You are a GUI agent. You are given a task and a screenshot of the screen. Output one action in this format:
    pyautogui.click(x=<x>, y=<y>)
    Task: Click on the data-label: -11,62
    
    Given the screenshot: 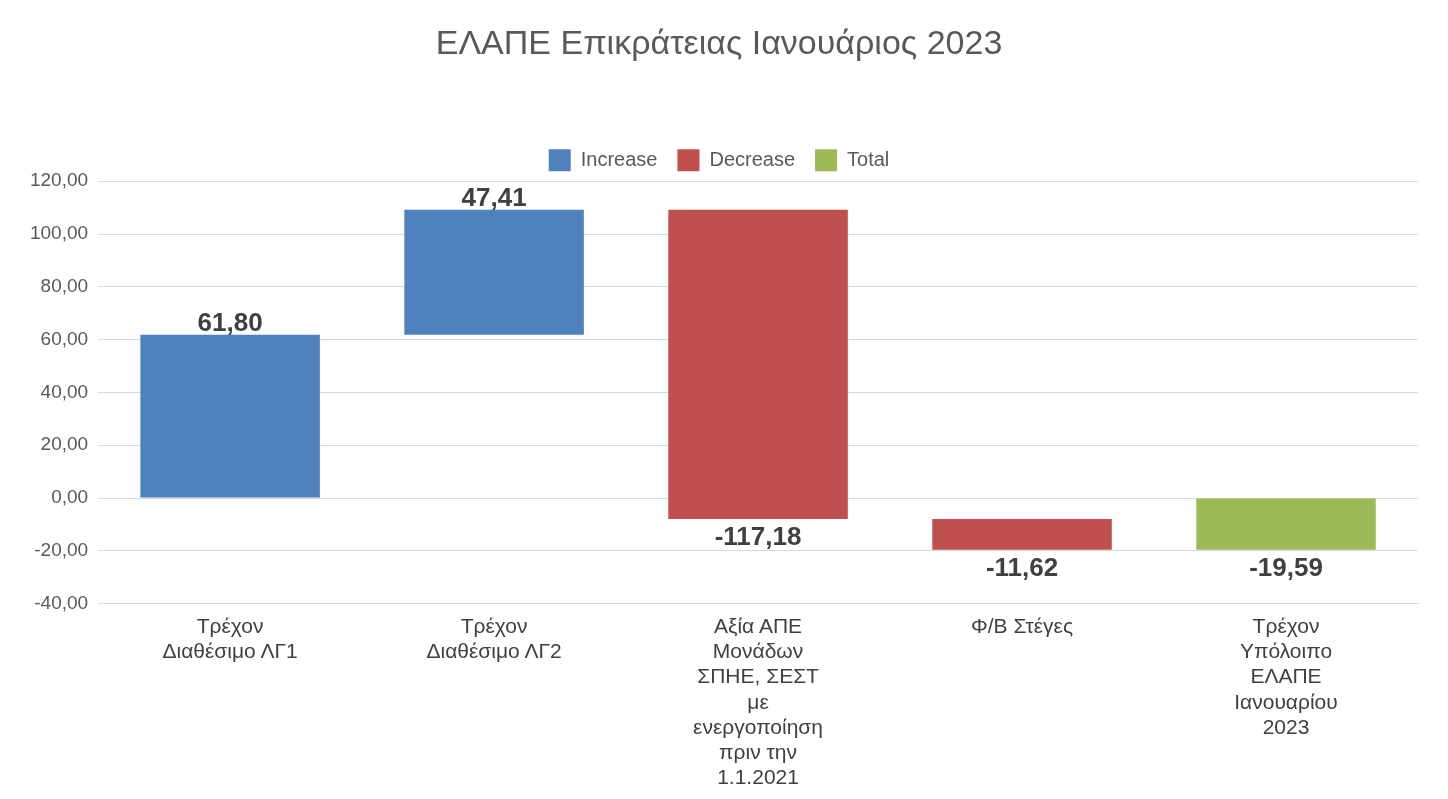 What is the action you would take?
    pyautogui.click(x=1022, y=566)
    